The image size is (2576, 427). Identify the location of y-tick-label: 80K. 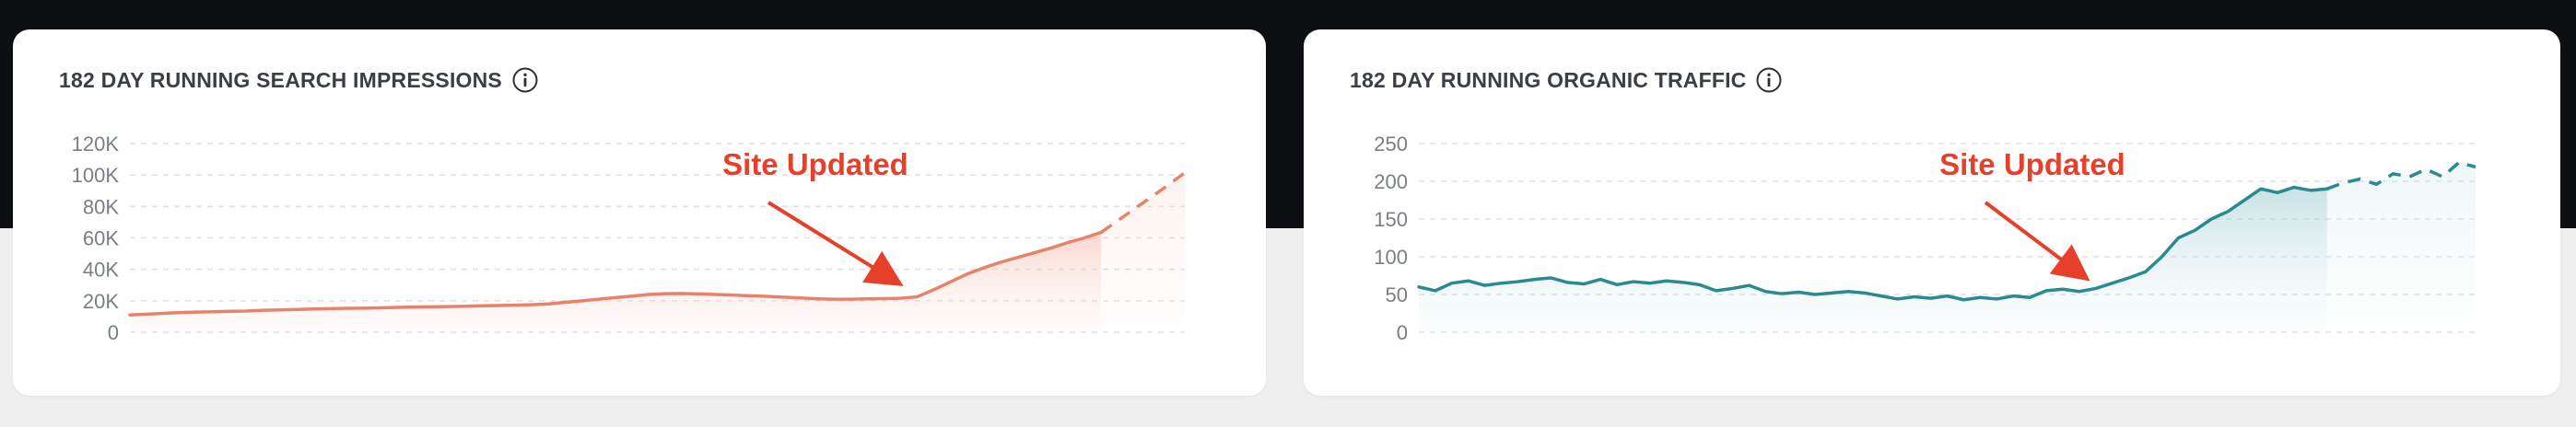
(101, 206).